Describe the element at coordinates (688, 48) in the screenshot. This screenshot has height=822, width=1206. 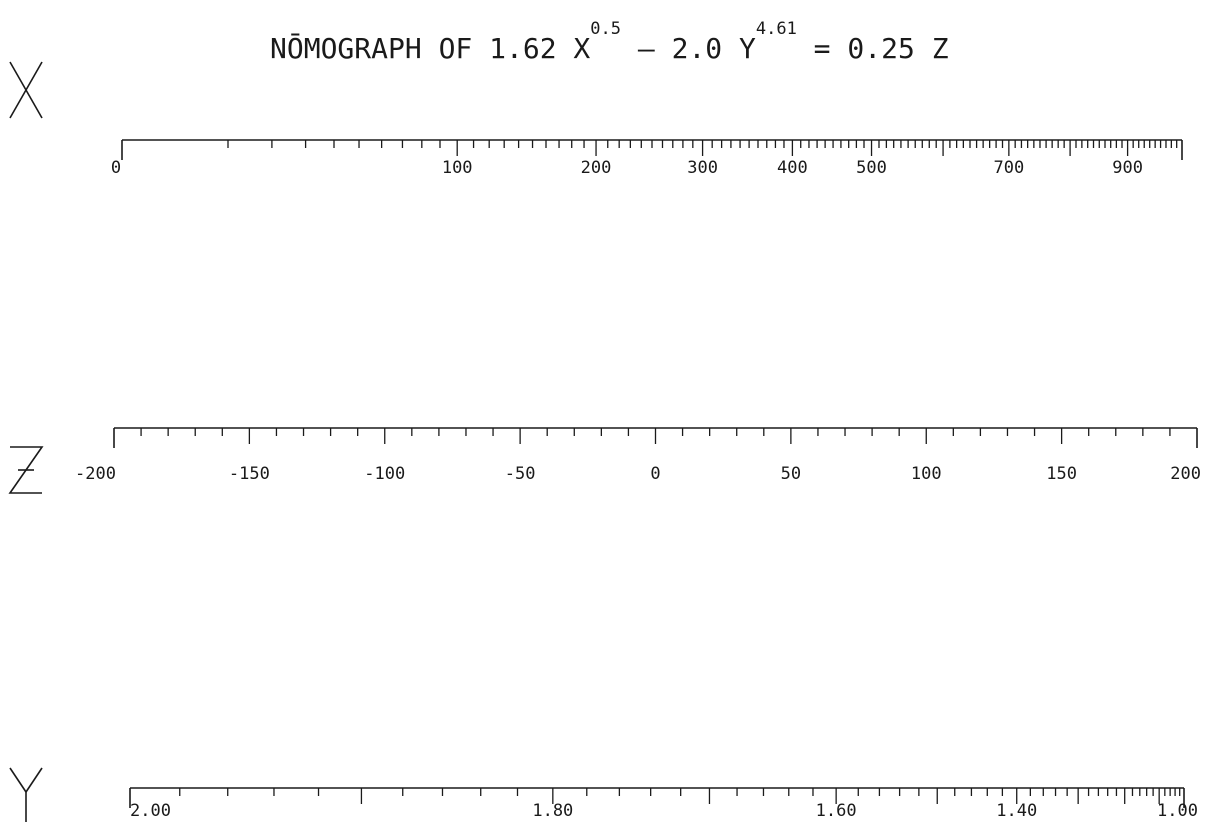
I see `title-middle: – 2.0 Y` at that location.